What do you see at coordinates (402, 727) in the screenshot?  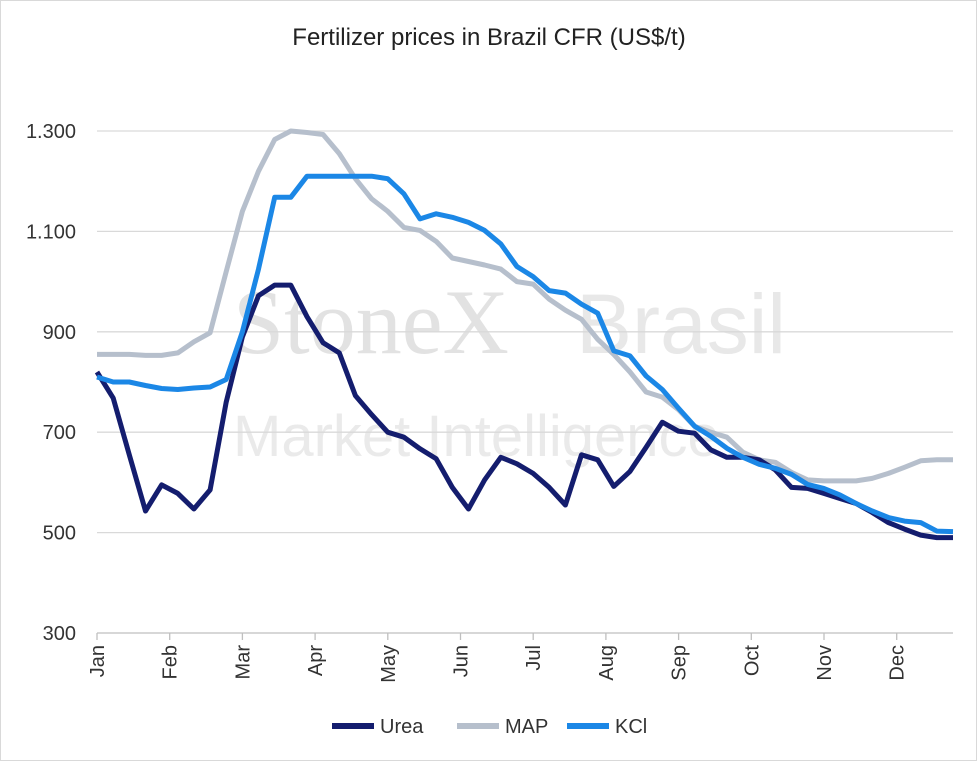 I see `legend-label-urea: Urea` at bounding box center [402, 727].